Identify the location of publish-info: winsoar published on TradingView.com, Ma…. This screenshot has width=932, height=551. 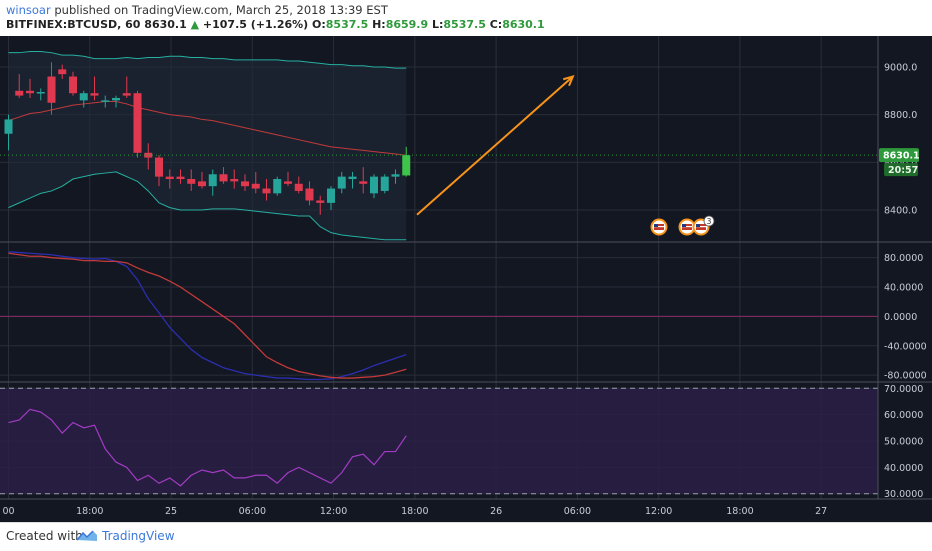
(197, 10).